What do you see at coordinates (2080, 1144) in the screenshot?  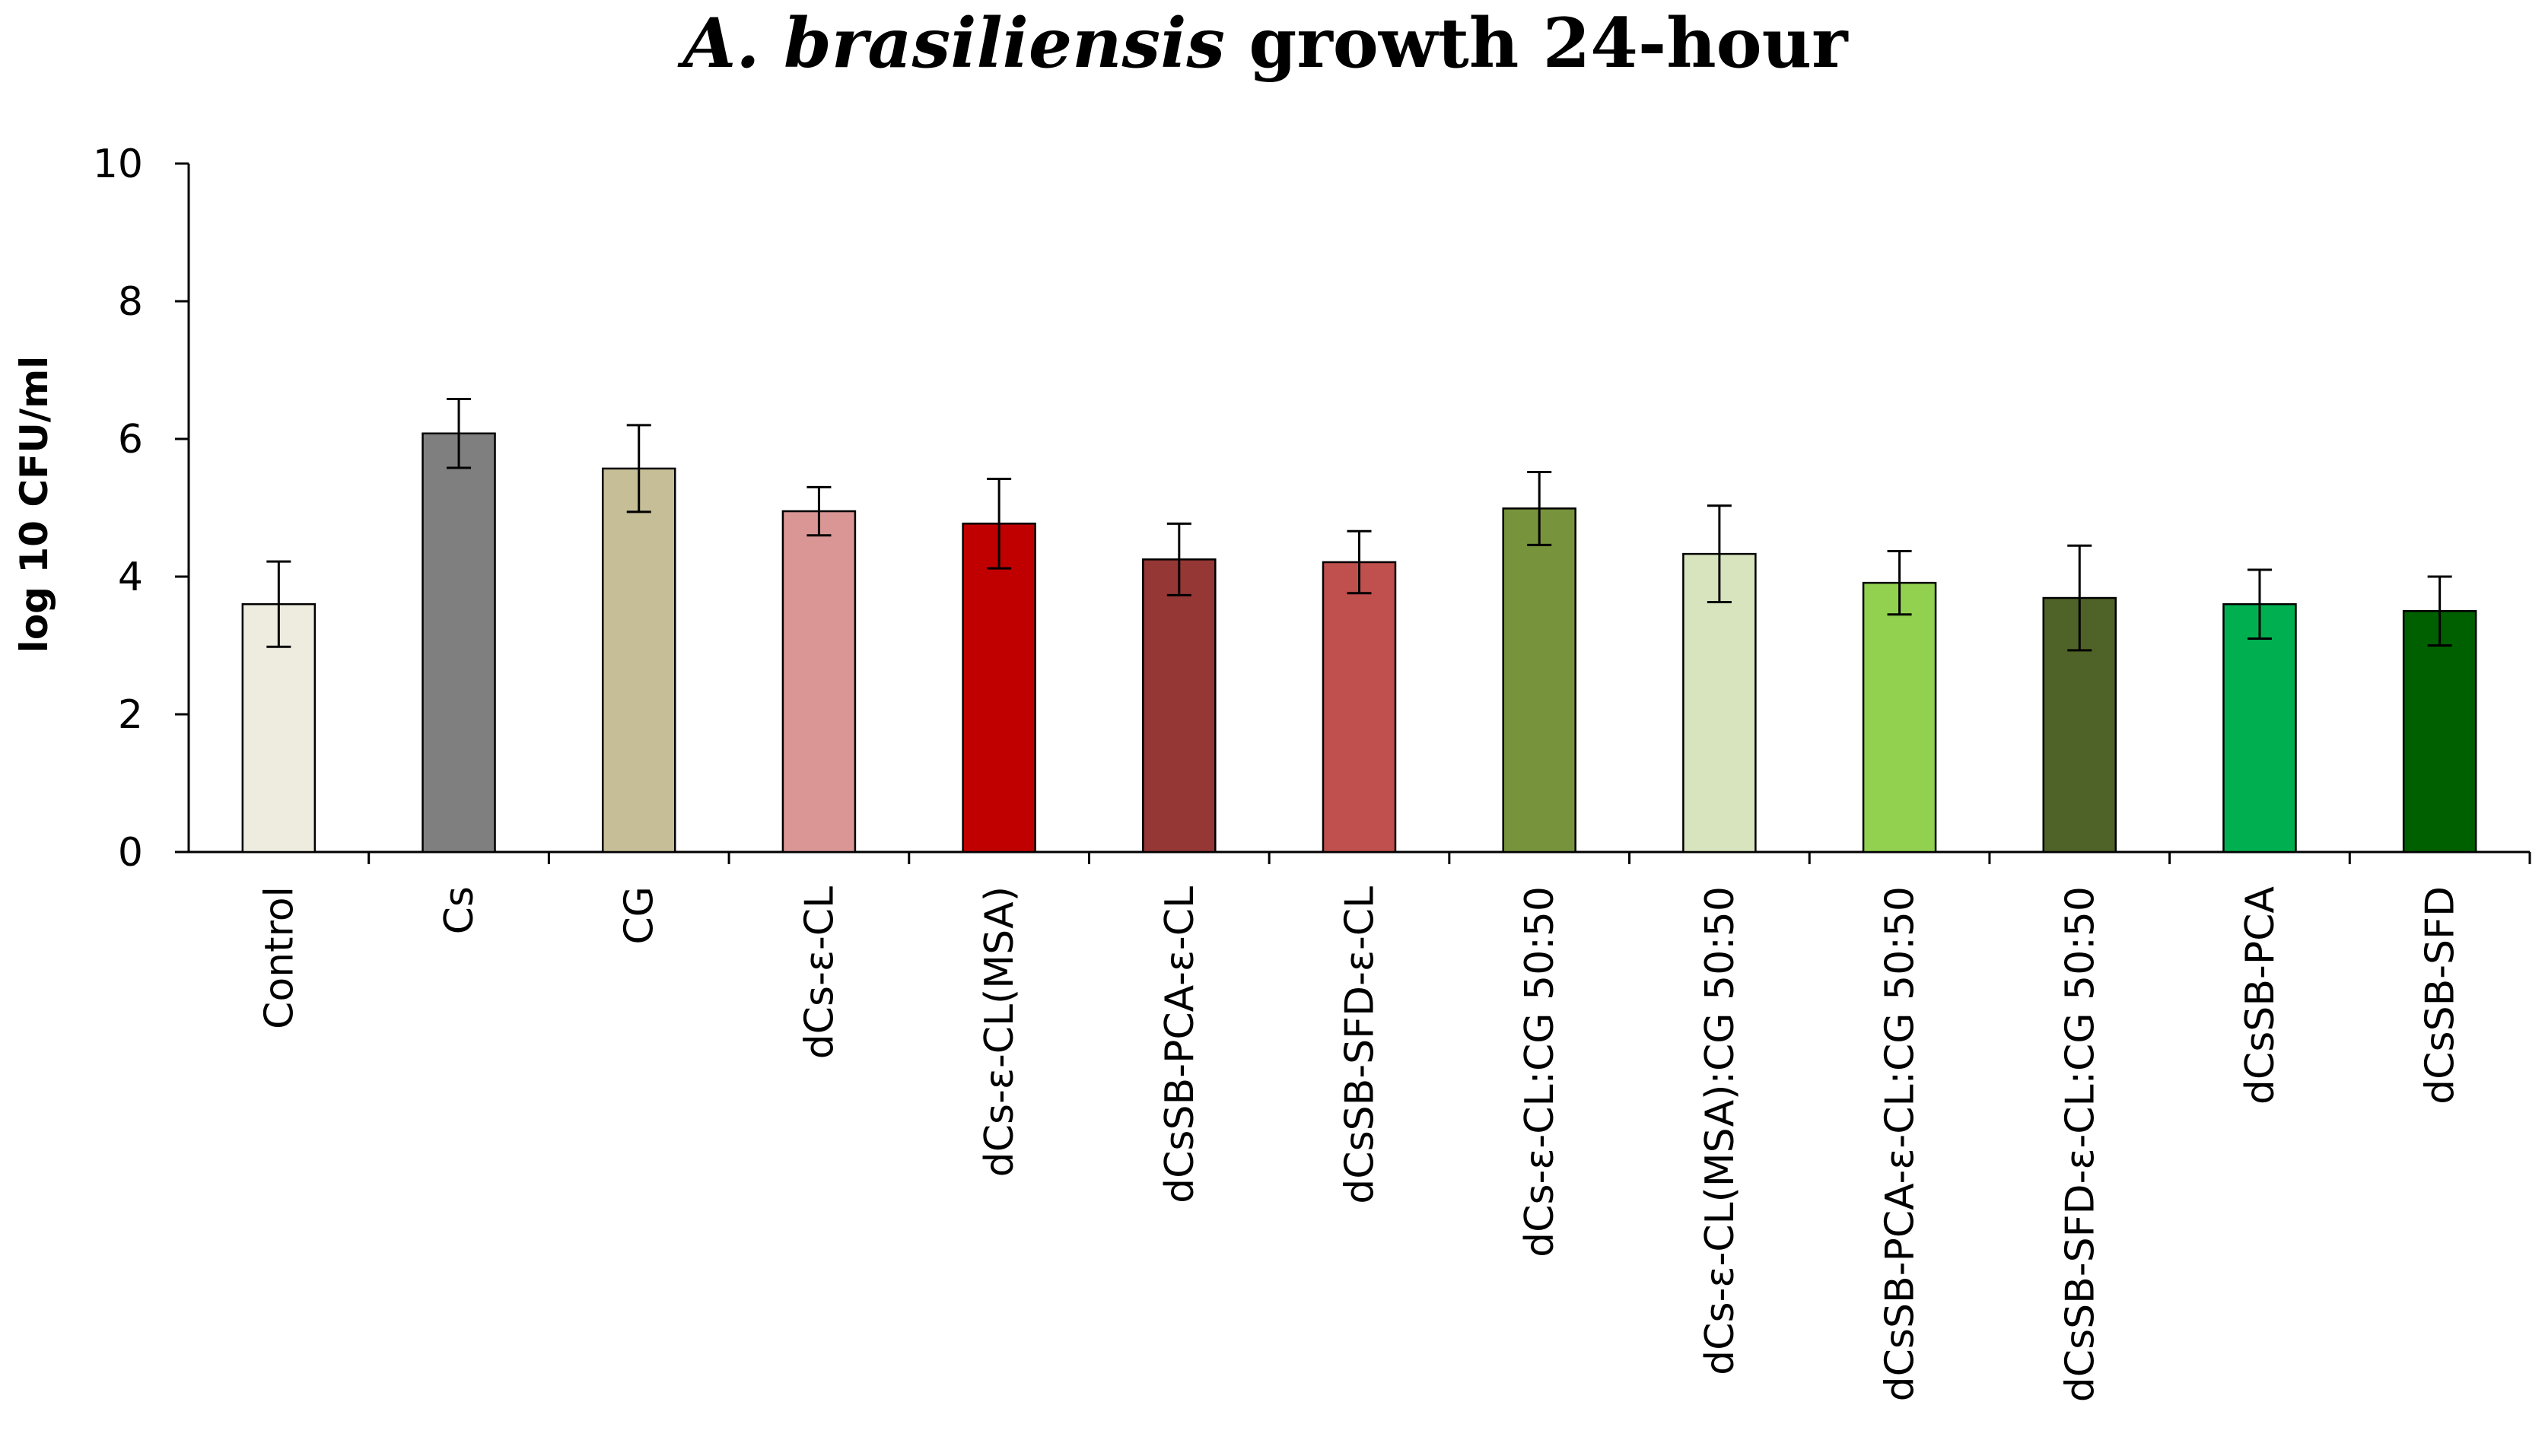 I see `x-tick-label: dCsSB-SFD-ε-CL:CG 50:50` at bounding box center [2080, 1144].